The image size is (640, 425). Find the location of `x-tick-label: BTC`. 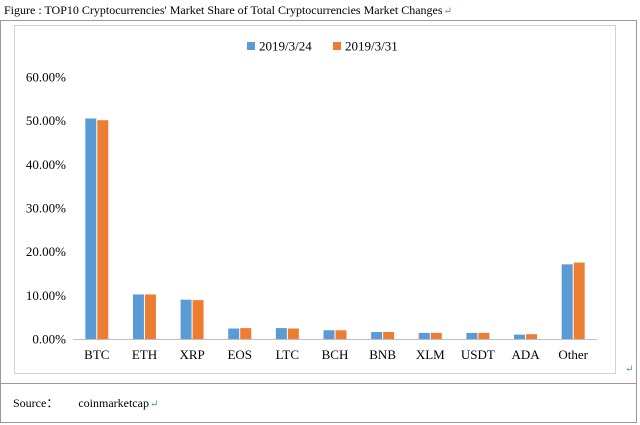

x-tick-label: BTC is located at coordinates (96, 354).